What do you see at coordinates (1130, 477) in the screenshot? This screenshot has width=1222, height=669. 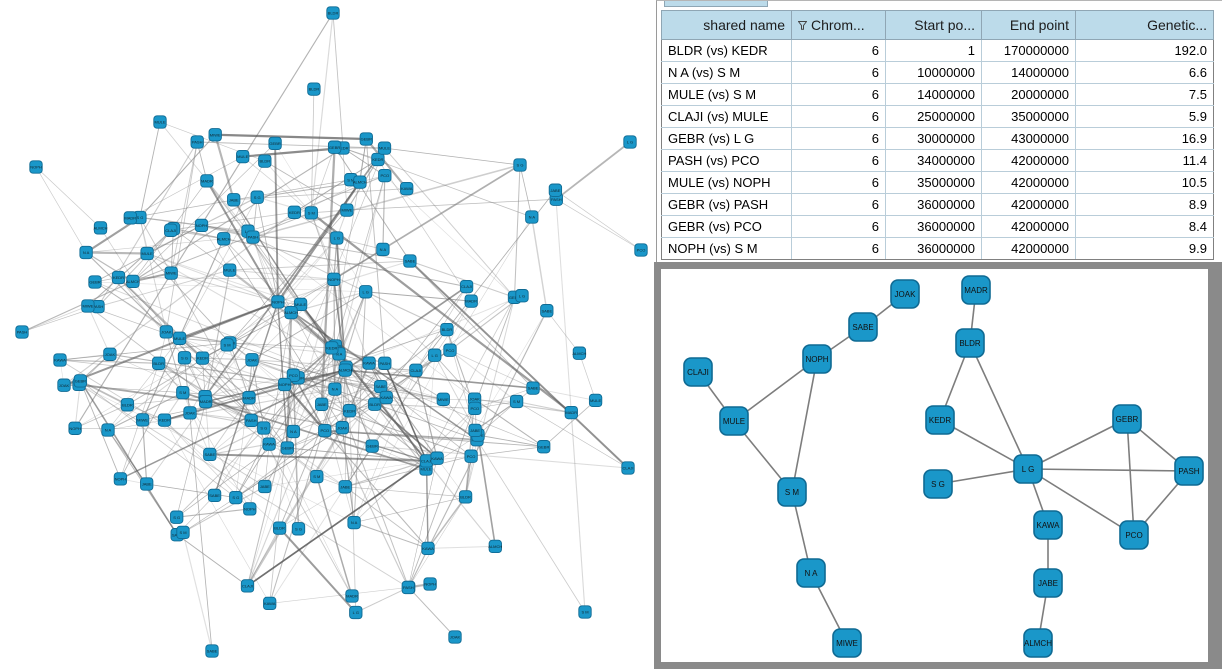 I see `edge-gebr-pco` at bounding box center [1130, 477].